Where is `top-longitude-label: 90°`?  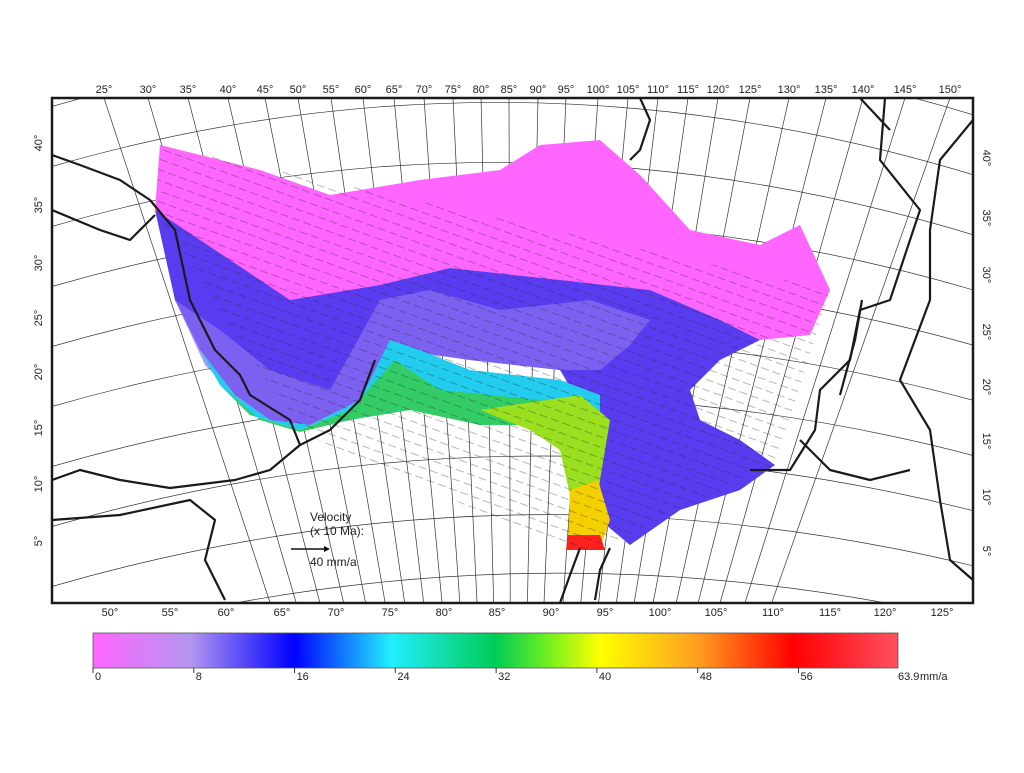
top-longitude-label: 90° is located at coordinates (538, 90).